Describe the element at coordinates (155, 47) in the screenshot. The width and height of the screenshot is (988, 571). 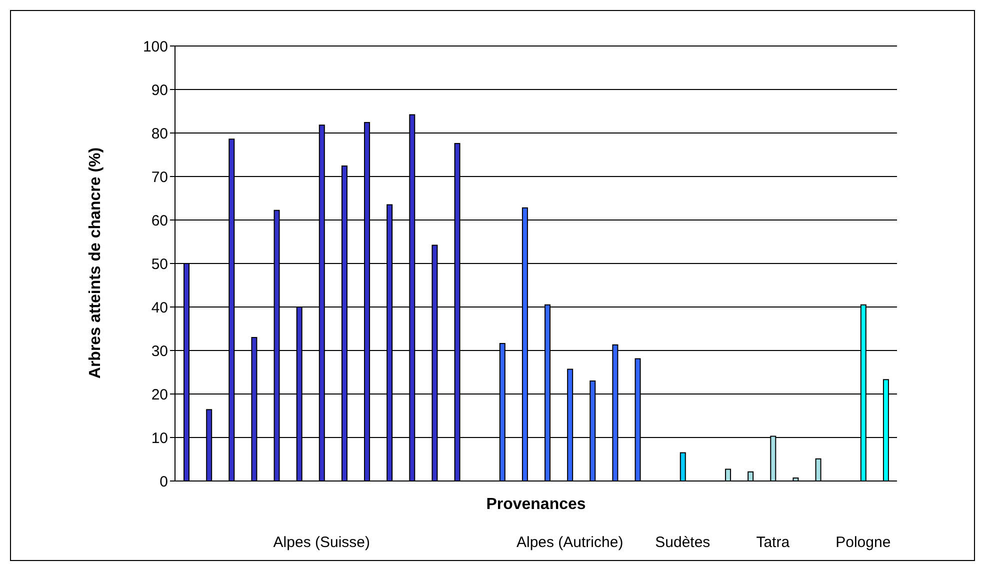
I see `y-tick-label: 100` at that location.